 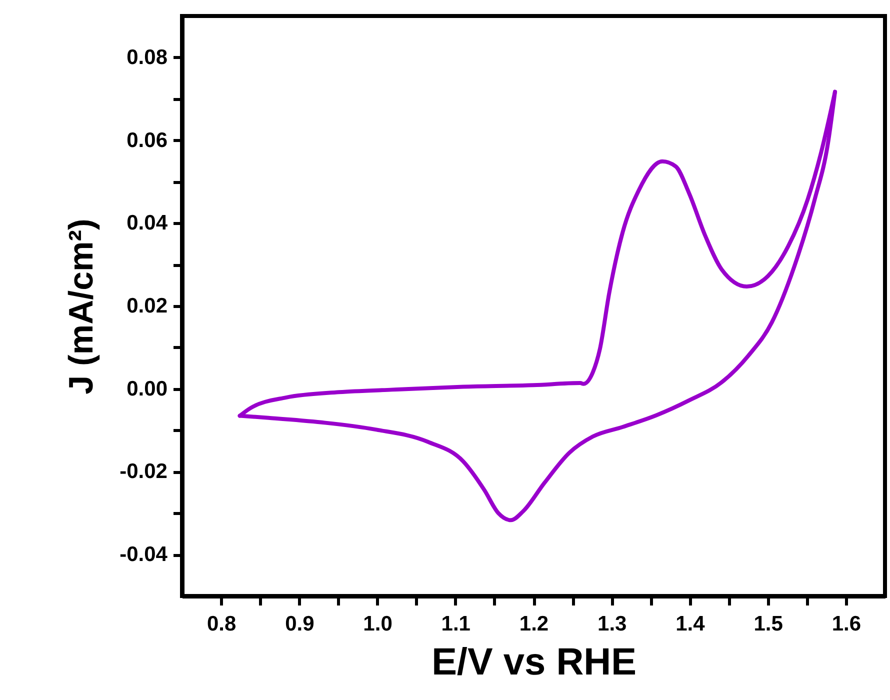 I want to click on x-tick-label: 1.5, so click(x=769, y=624).